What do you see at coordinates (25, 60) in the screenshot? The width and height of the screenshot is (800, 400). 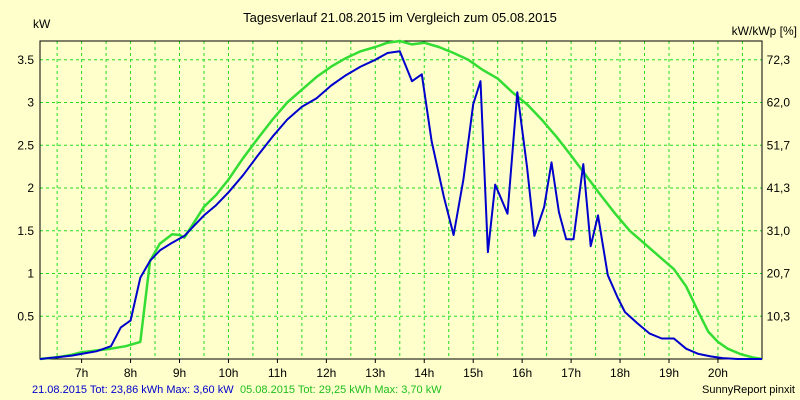 I see `y-tick-label: 3.5` at bounding box center [25, 60].